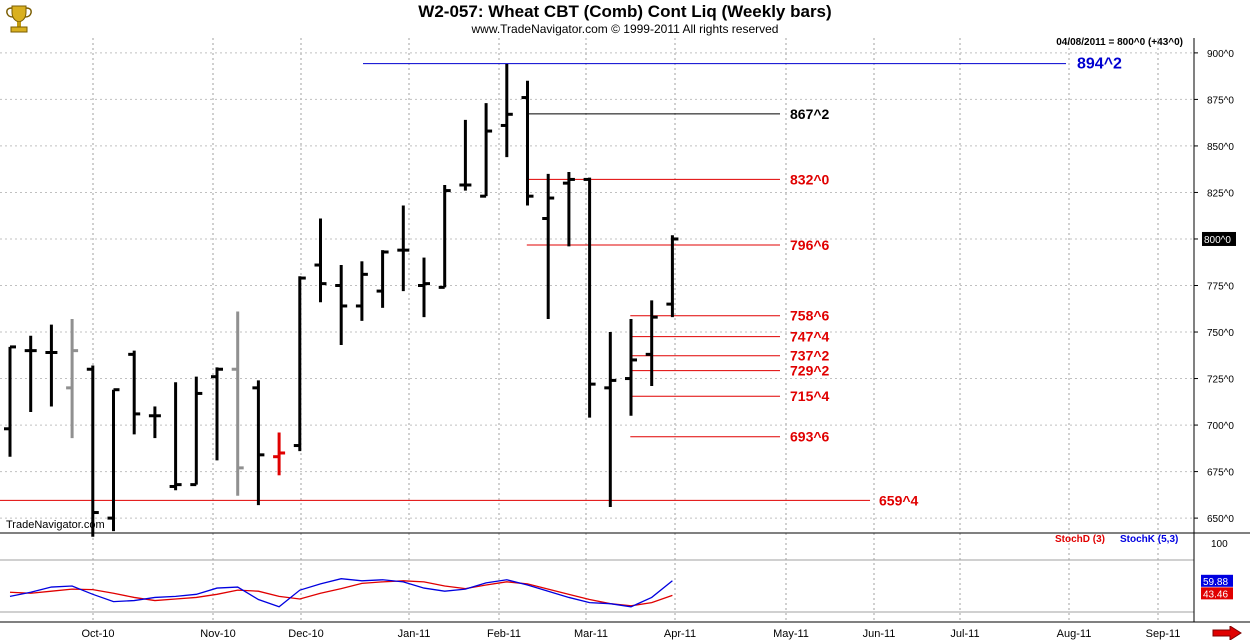  I want to click on osc-value-label: 59.88, so click(1215, 582).